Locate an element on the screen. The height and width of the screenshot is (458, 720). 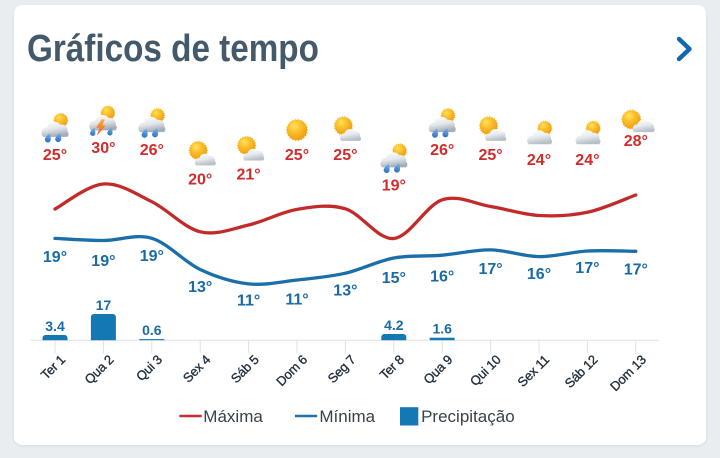
svg-text: Ter 1 is located at coordinates (53, 367).